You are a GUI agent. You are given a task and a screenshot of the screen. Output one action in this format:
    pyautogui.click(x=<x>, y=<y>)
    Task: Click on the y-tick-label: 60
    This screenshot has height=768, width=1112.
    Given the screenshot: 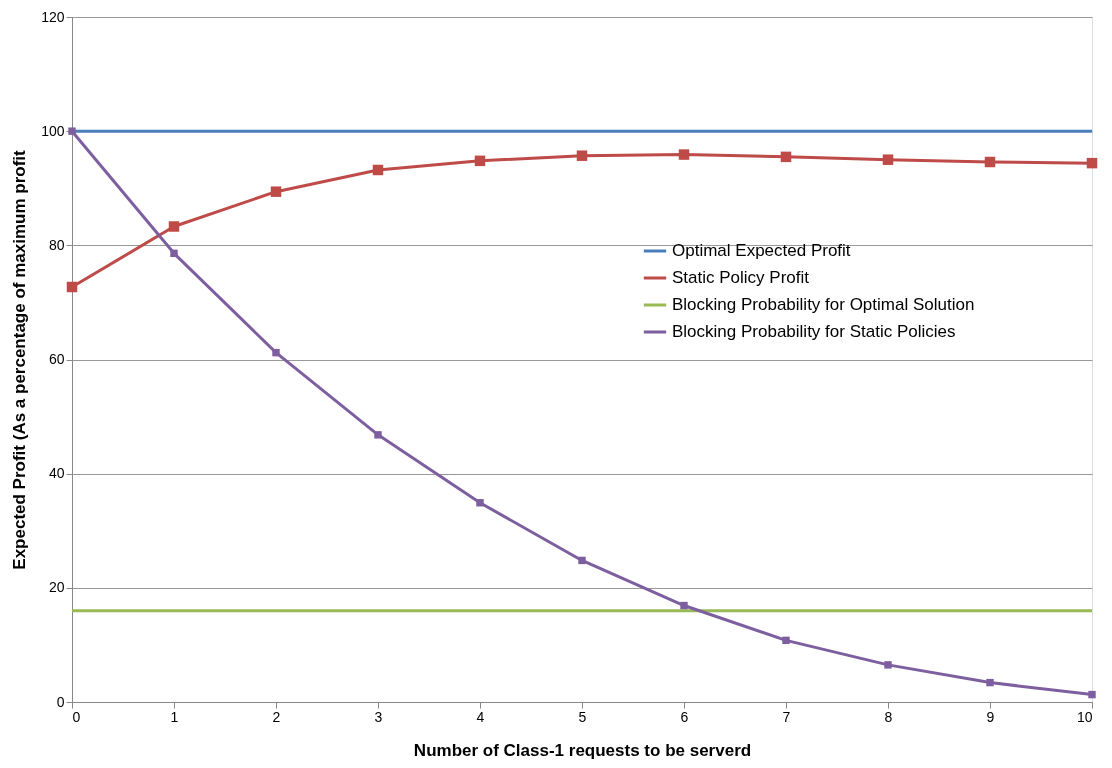 What is the action you would take?
    pyautogui.click(x=56, y=359)
    